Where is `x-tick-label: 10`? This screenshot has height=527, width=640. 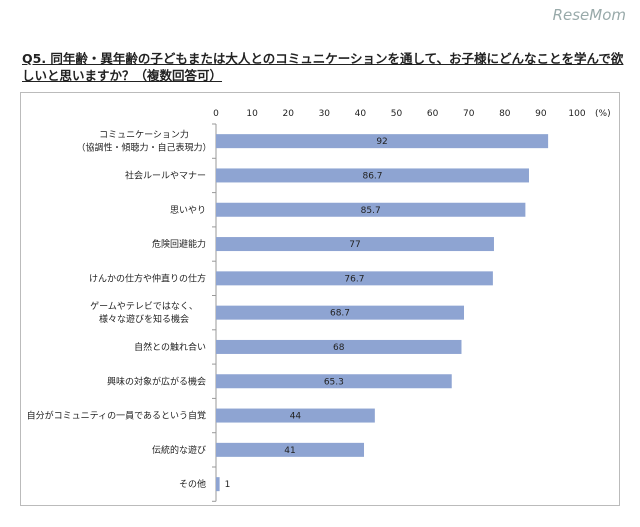
x-tick-label: 10 is located at coordinates (252, 114).